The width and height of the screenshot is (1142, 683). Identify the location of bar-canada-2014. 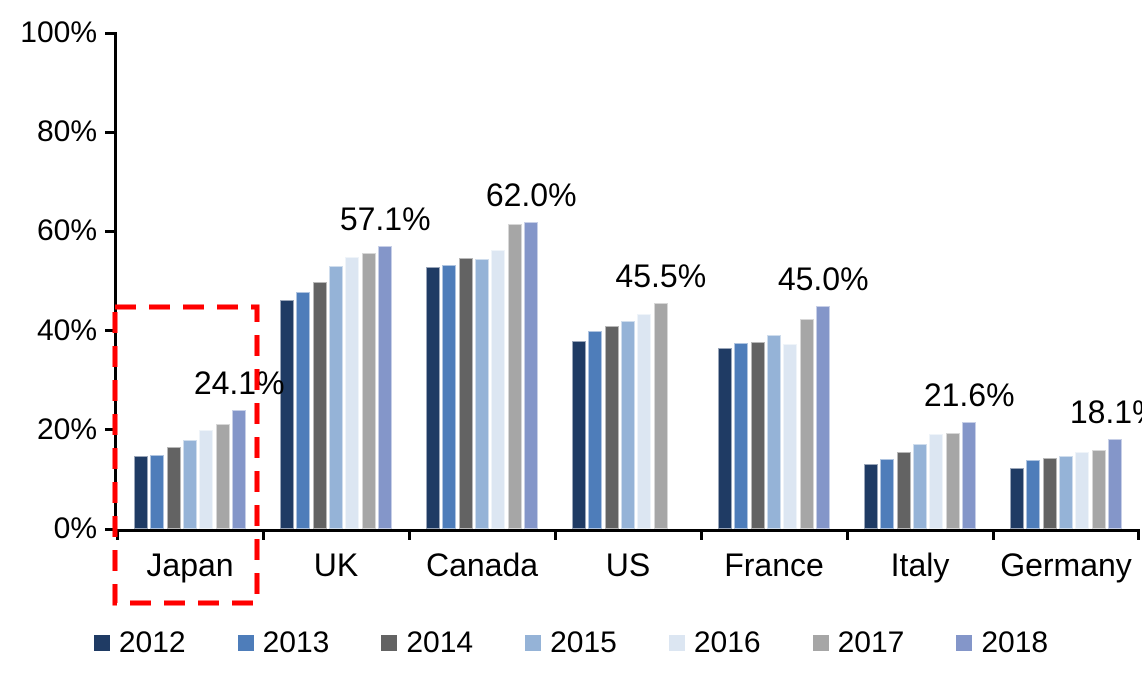
(465, 393).